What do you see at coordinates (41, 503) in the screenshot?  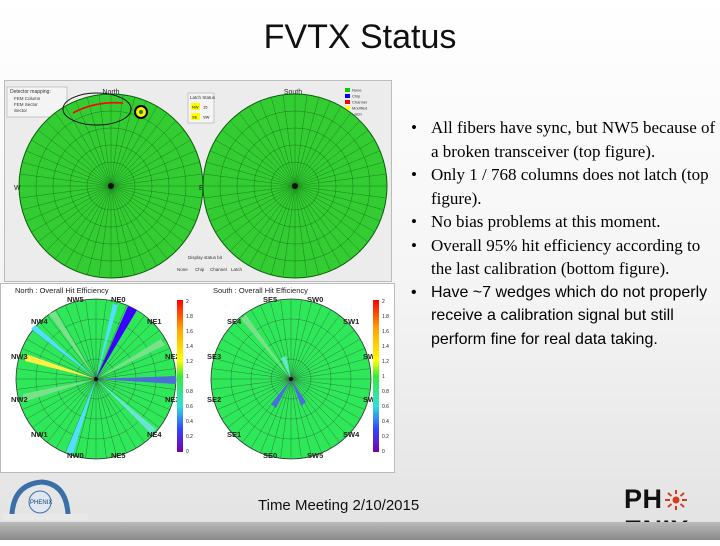 I see `left-logo-caption: PHENIX` at bounding box center [41, 503].